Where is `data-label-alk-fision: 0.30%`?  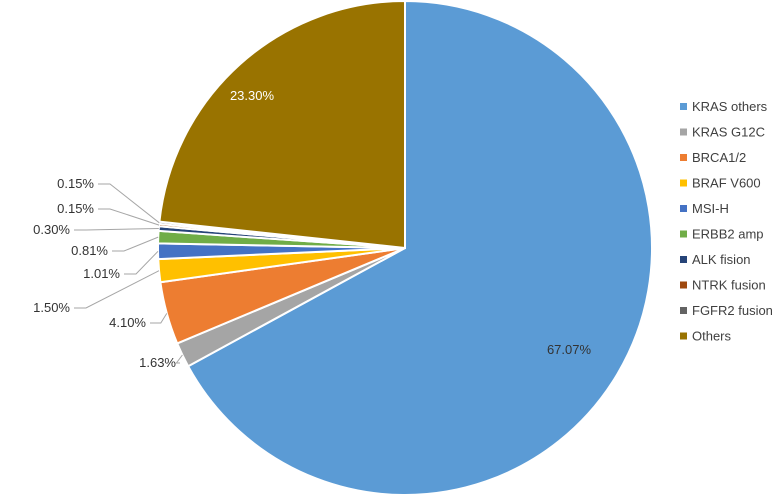
data-label-alk-fision: 0.30% is located at coordinates (51, 229).